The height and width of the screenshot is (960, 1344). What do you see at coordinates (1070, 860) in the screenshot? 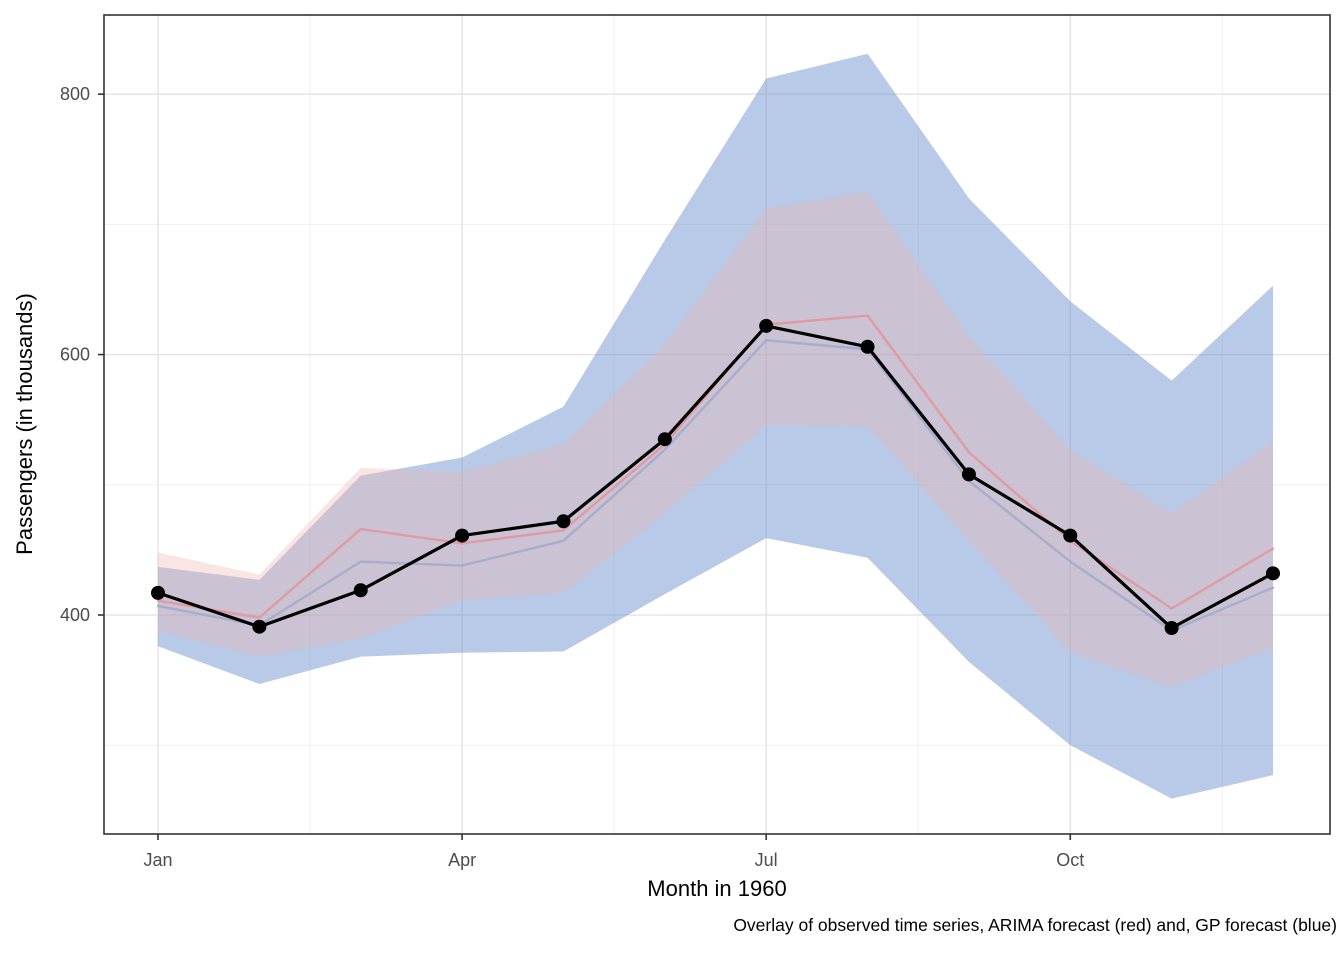
I see `x-tick-label: Oct` at bounding box center [1070, 860].